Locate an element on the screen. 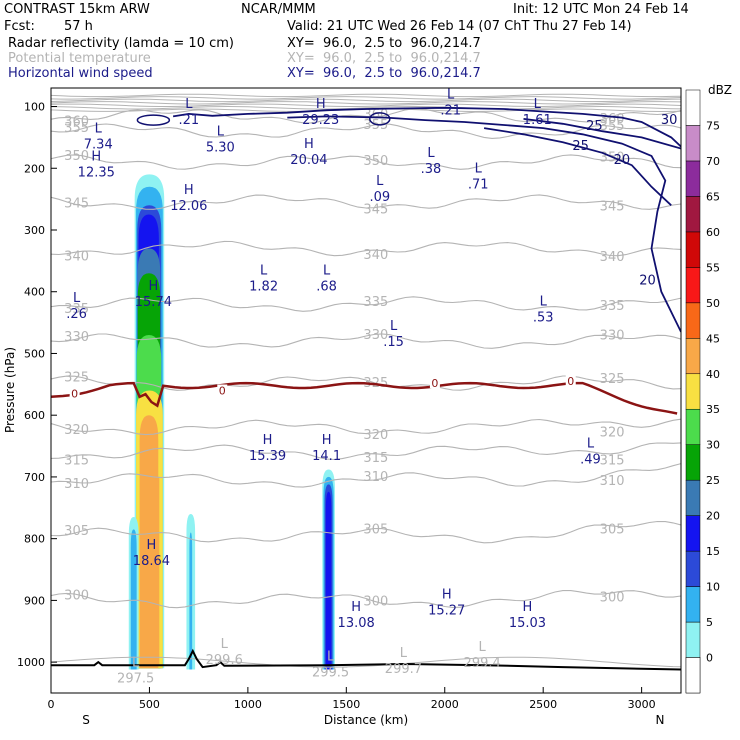 This screenshot has height=740, width=740. x-tick-label: 500 is located at coordinates (149, 704).